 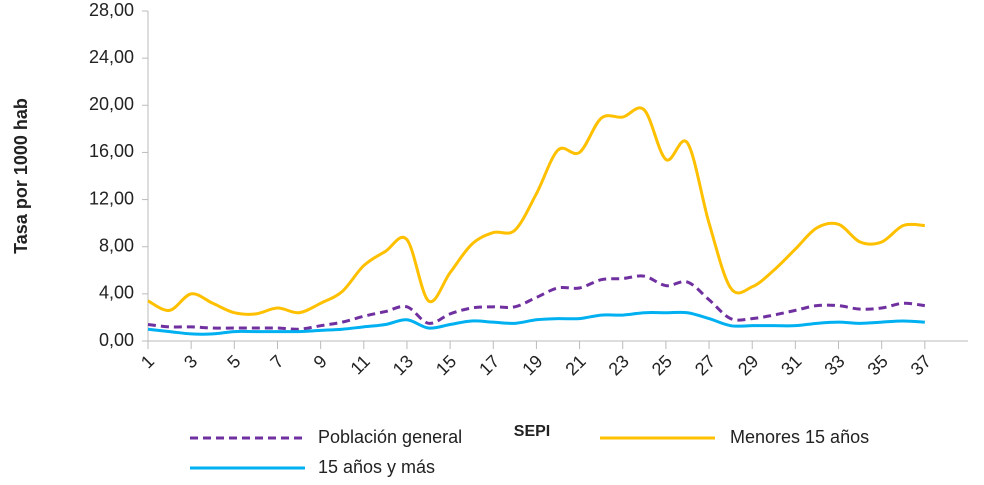 I want to click on x-axis-title: SEPI, so click(x=532, y=431).